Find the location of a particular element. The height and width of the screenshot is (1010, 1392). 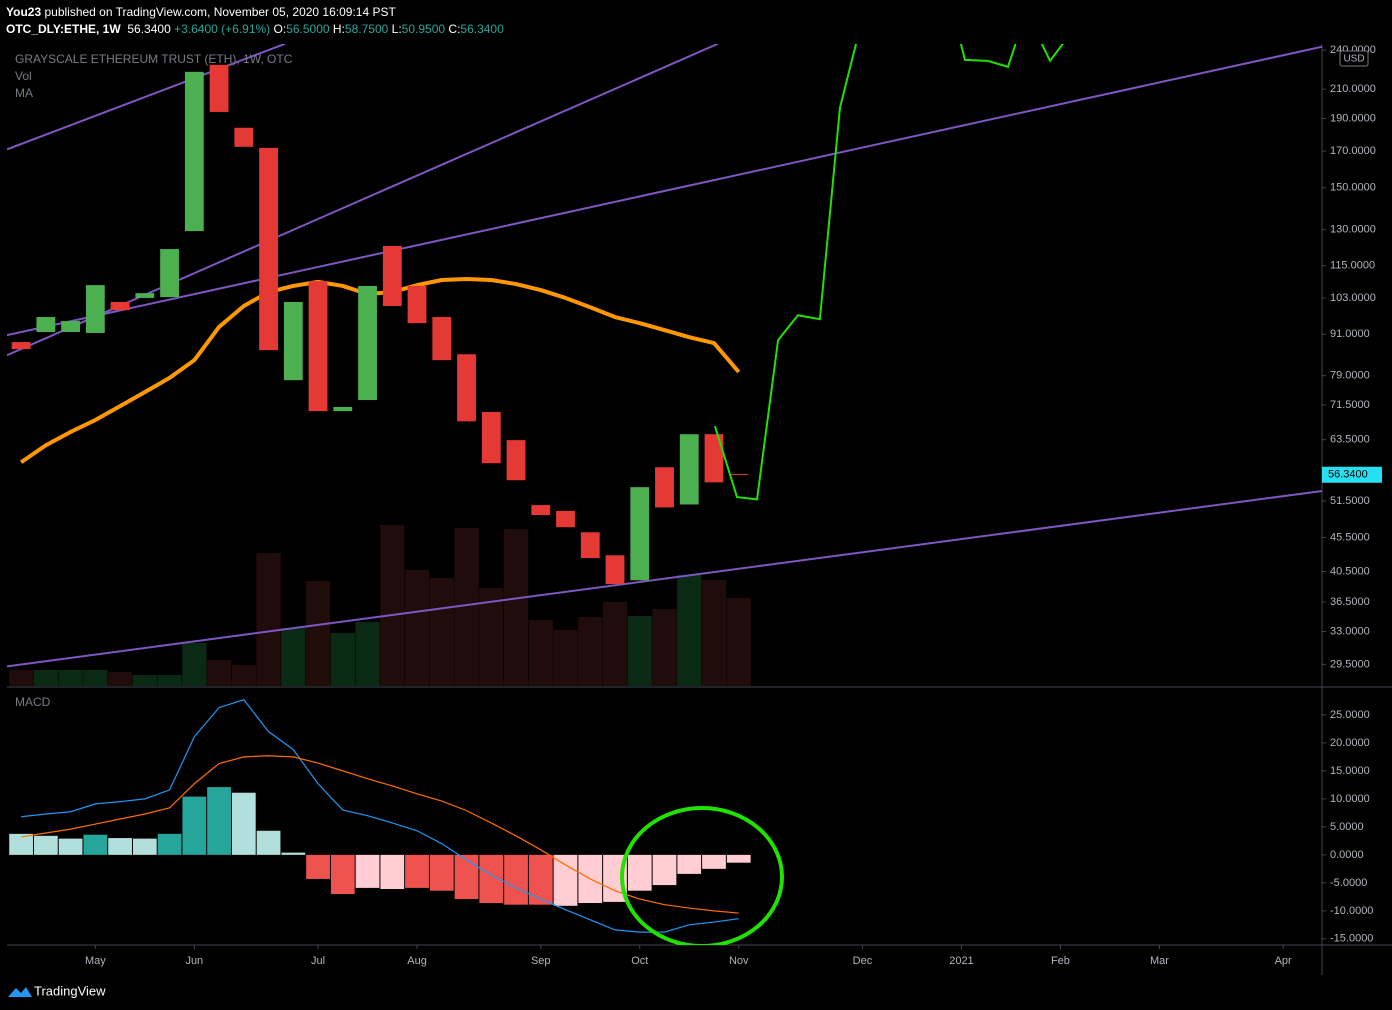

y-tick-label: 29.5000 is located at coordinates (1350, 664).